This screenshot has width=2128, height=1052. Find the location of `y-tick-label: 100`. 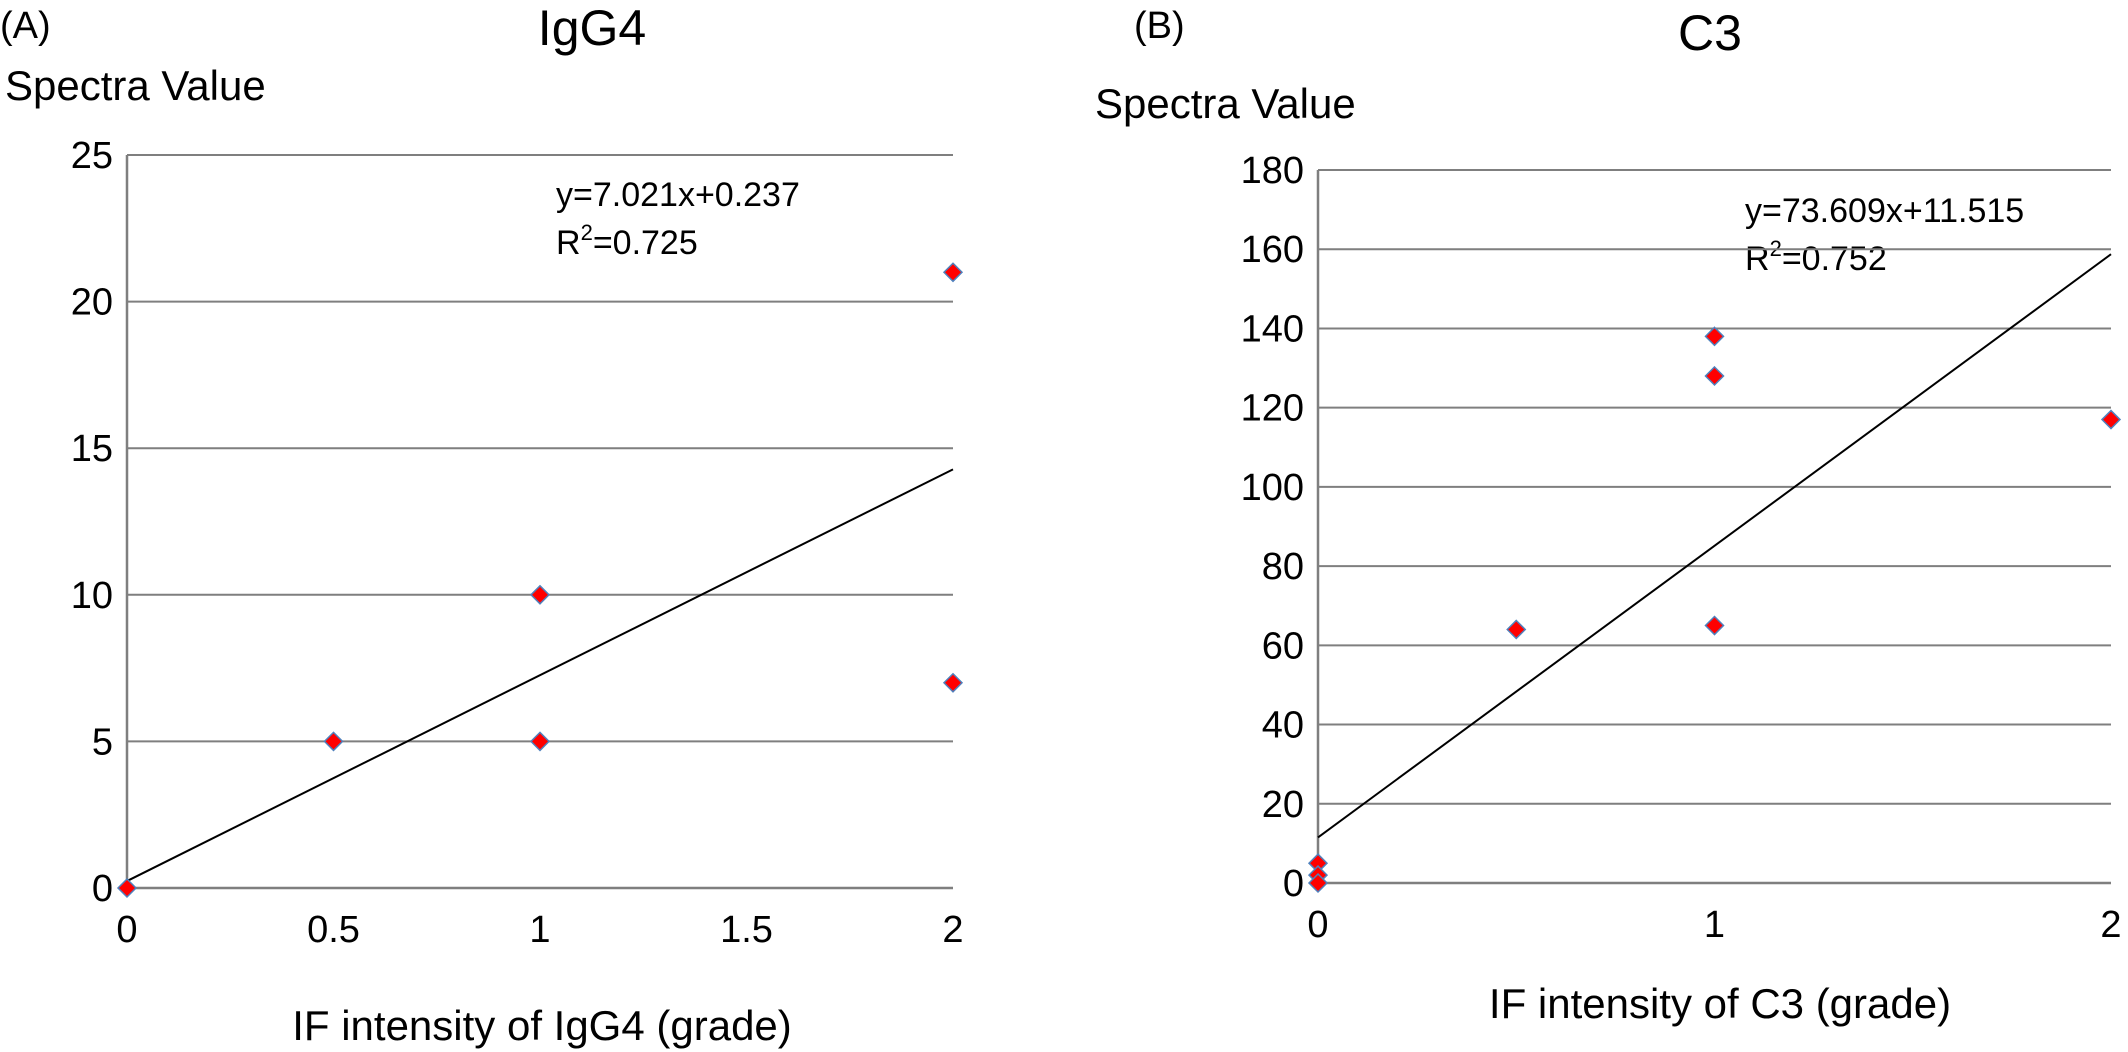

y-tick-label: 100 is located at coordinates (1272, 488).